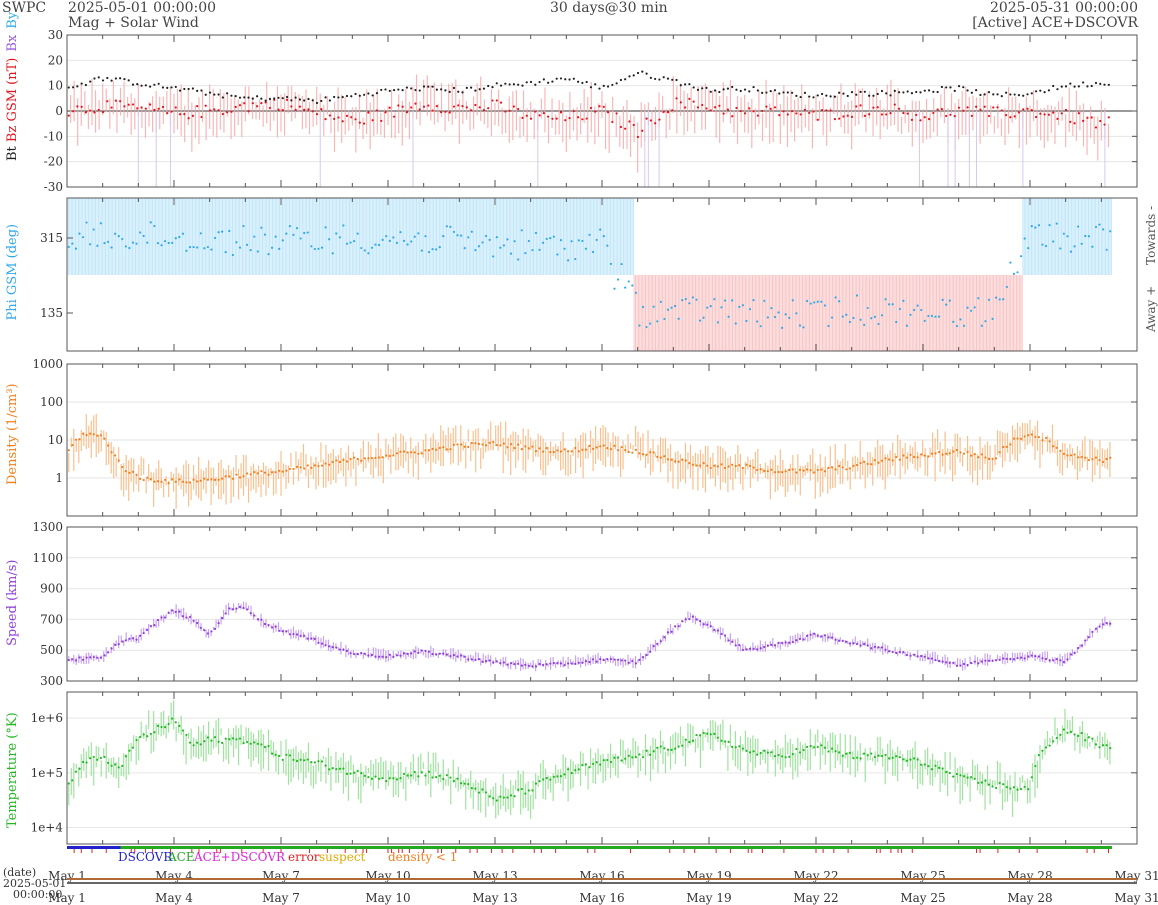 This screenshot has height=905, width=1158. I want to click on x-tick-label-top: May 25, so click(922, 876).